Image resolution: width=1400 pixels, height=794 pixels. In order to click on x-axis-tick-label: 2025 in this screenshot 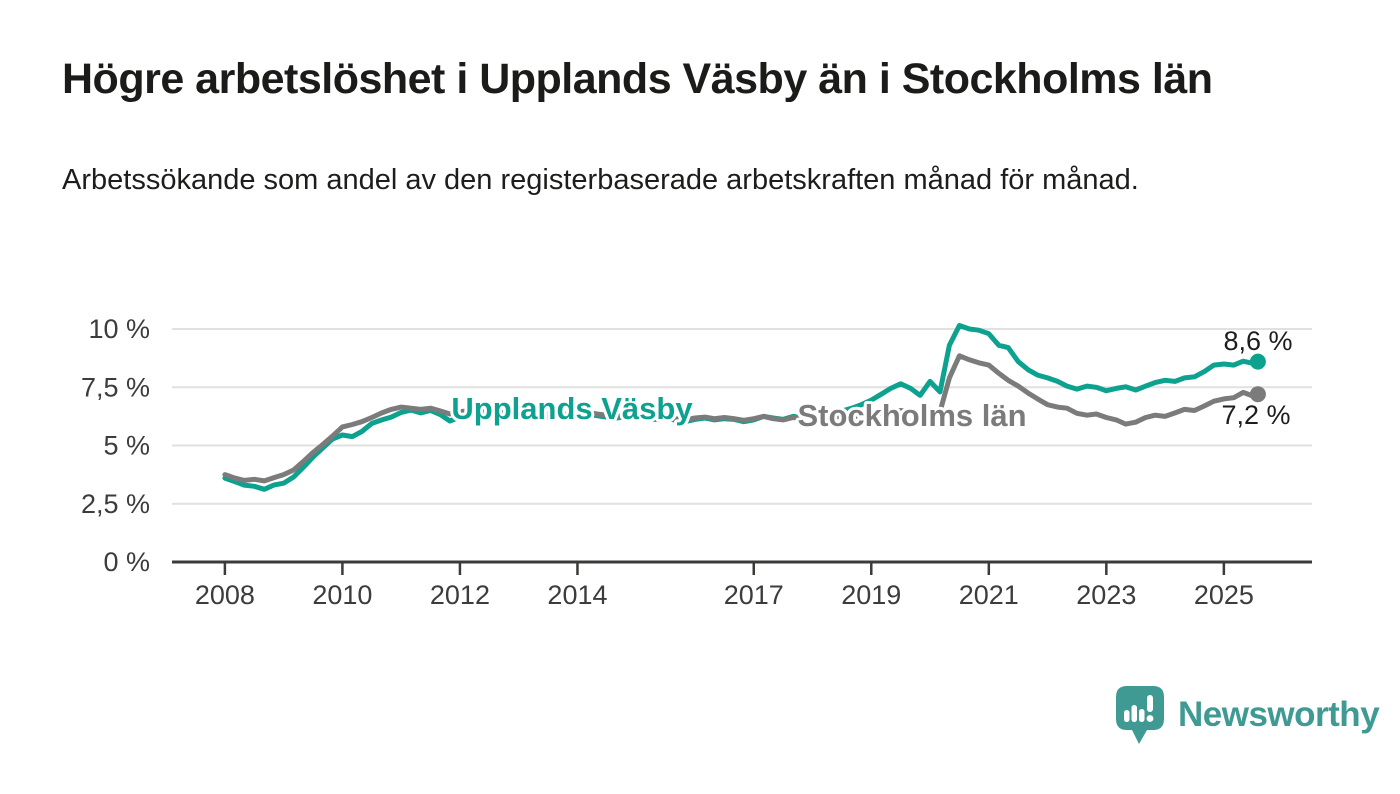, I will do `click(1224, 595)`.